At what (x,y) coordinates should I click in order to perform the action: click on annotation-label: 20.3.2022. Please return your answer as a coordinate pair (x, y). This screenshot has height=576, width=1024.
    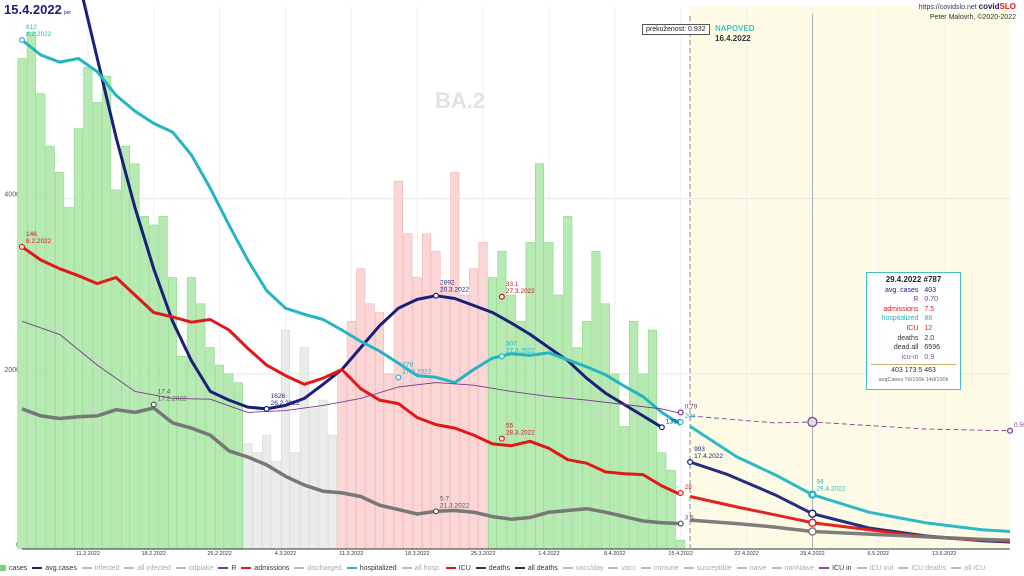
    Looking at the image, I should click on (454, 290).